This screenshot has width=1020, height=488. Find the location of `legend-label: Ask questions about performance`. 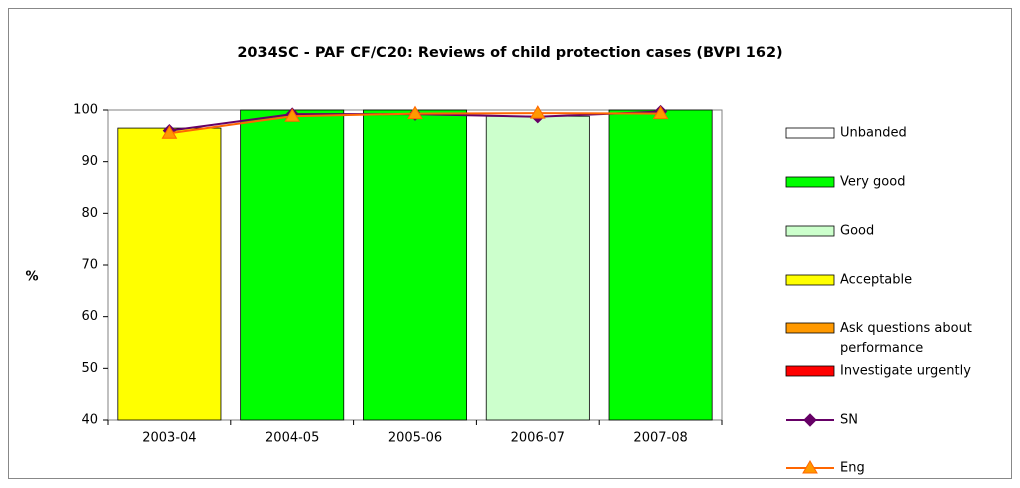

legend-label: Ask questions about performance is located at coordinates (908, 338).